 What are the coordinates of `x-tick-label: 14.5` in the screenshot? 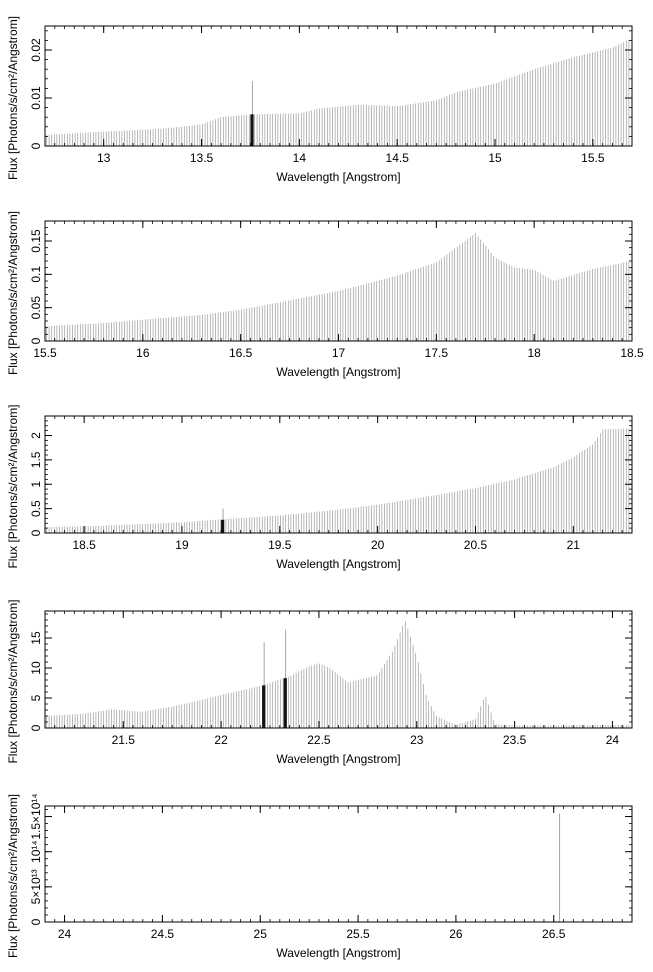 It's located at (398, 158).